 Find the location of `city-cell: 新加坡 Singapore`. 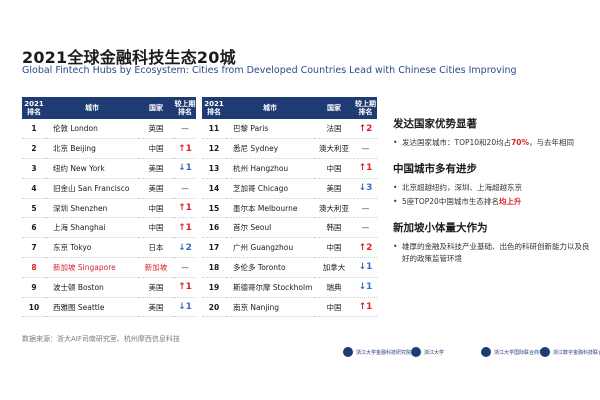

city-cell: 新加坡 Singapore is located at coordinates (92, 267).